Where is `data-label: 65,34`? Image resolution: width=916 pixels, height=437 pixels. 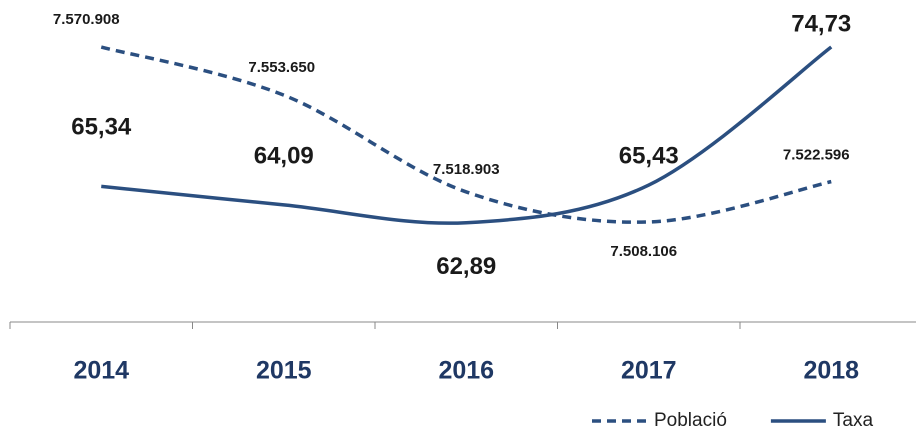 data-label: 65,34 is located at coordinates (101, 127).